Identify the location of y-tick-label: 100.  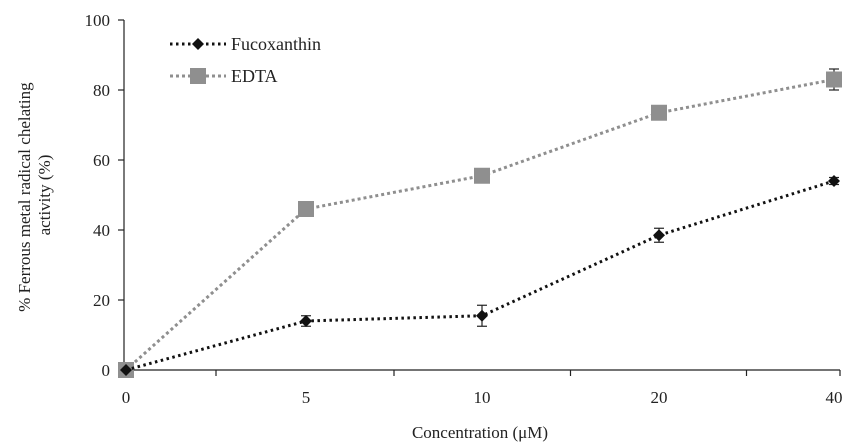
(98, 20).